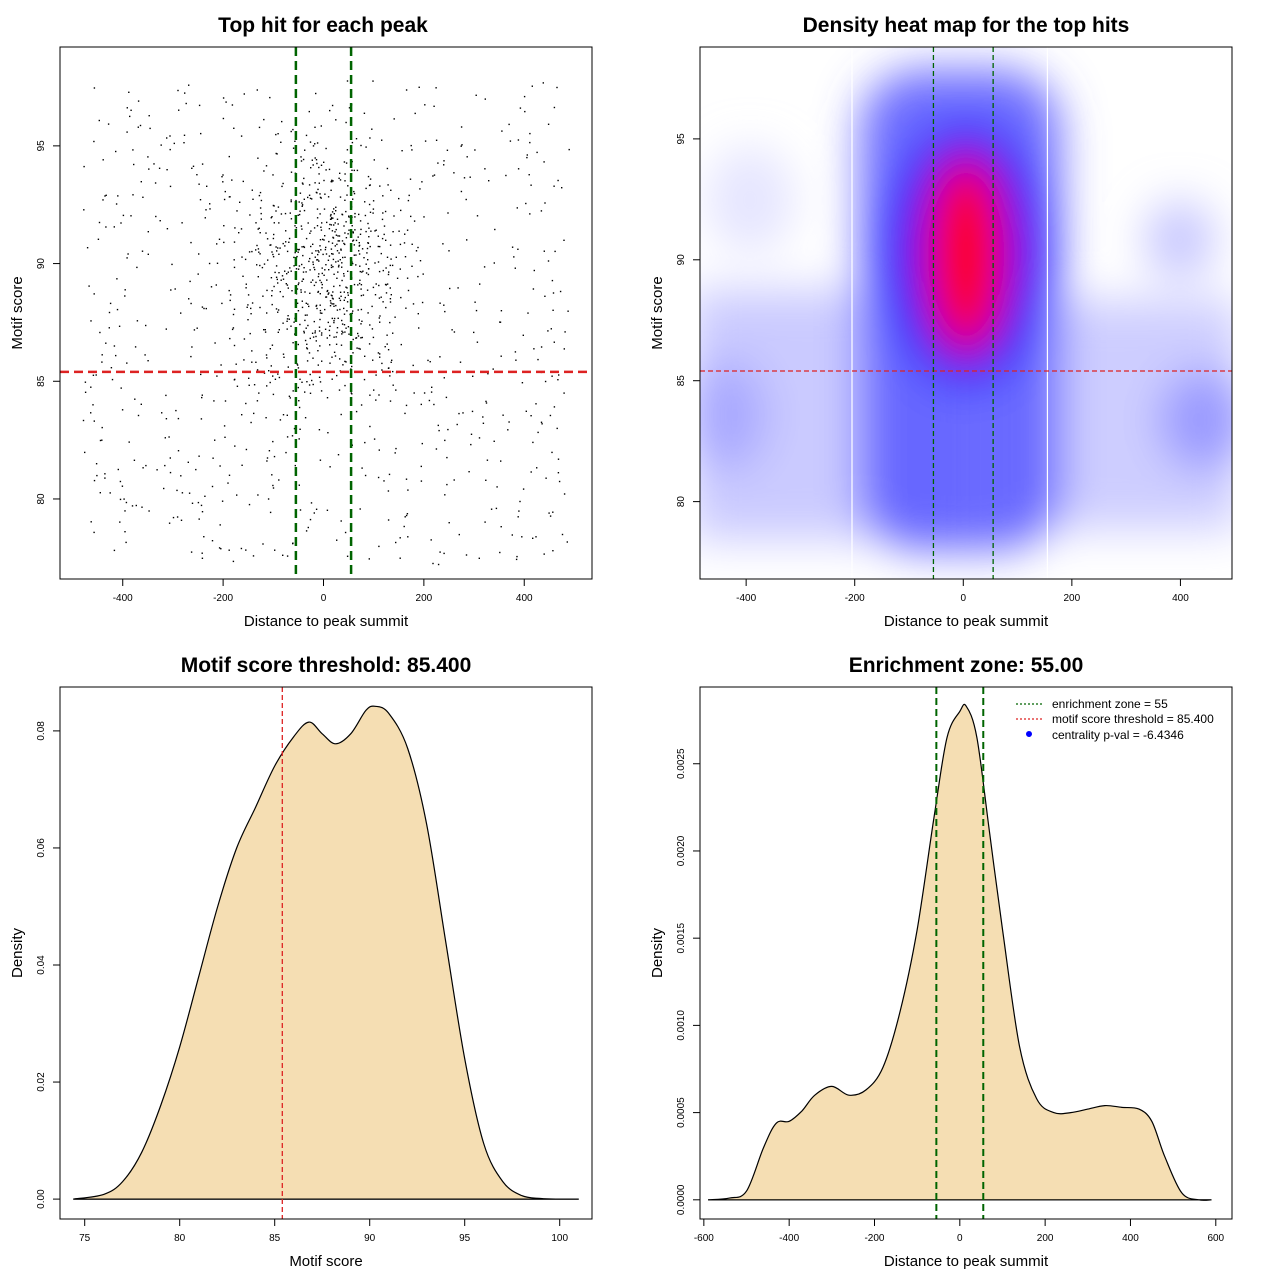  Describe the element at coordinates (966, 25) in the screenshot. I see `chart-title: Density heat map for the top hits` at that location.